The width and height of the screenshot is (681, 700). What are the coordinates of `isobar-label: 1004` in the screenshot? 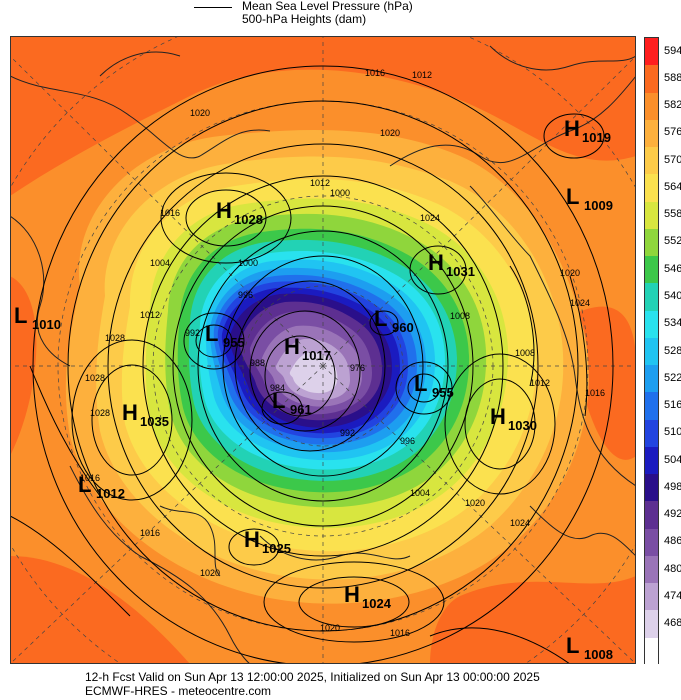 It's located at (160, 263).